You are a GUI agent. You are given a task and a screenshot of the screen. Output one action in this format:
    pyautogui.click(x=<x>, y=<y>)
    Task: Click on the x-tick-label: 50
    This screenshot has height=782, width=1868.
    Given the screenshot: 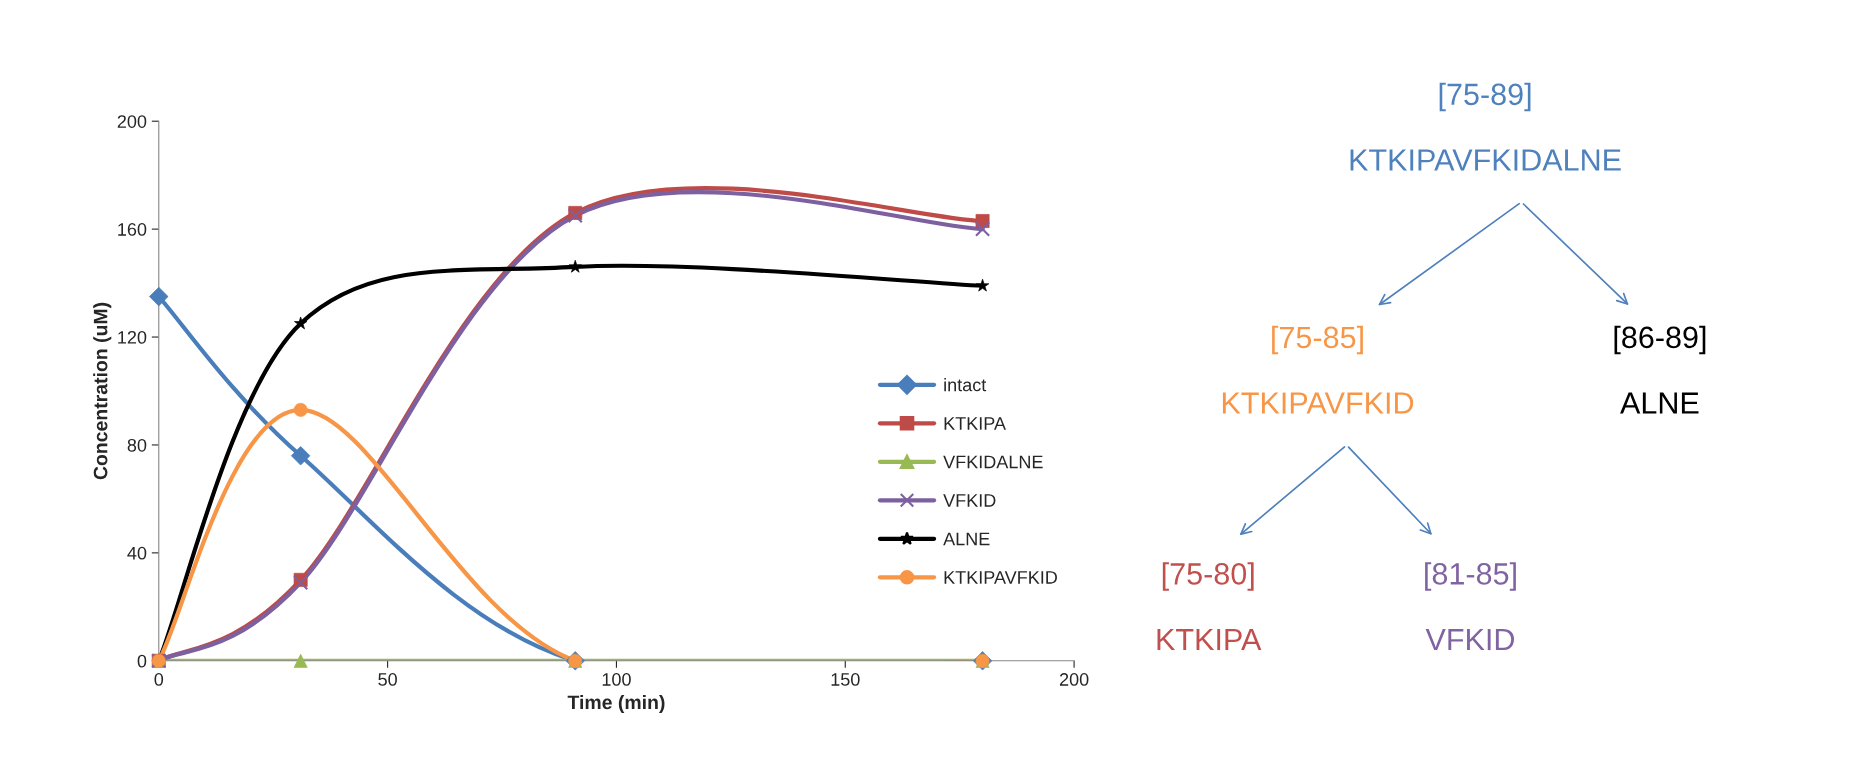 What is the action you would take?
    pyautogui.click(x=387, y=679)
    